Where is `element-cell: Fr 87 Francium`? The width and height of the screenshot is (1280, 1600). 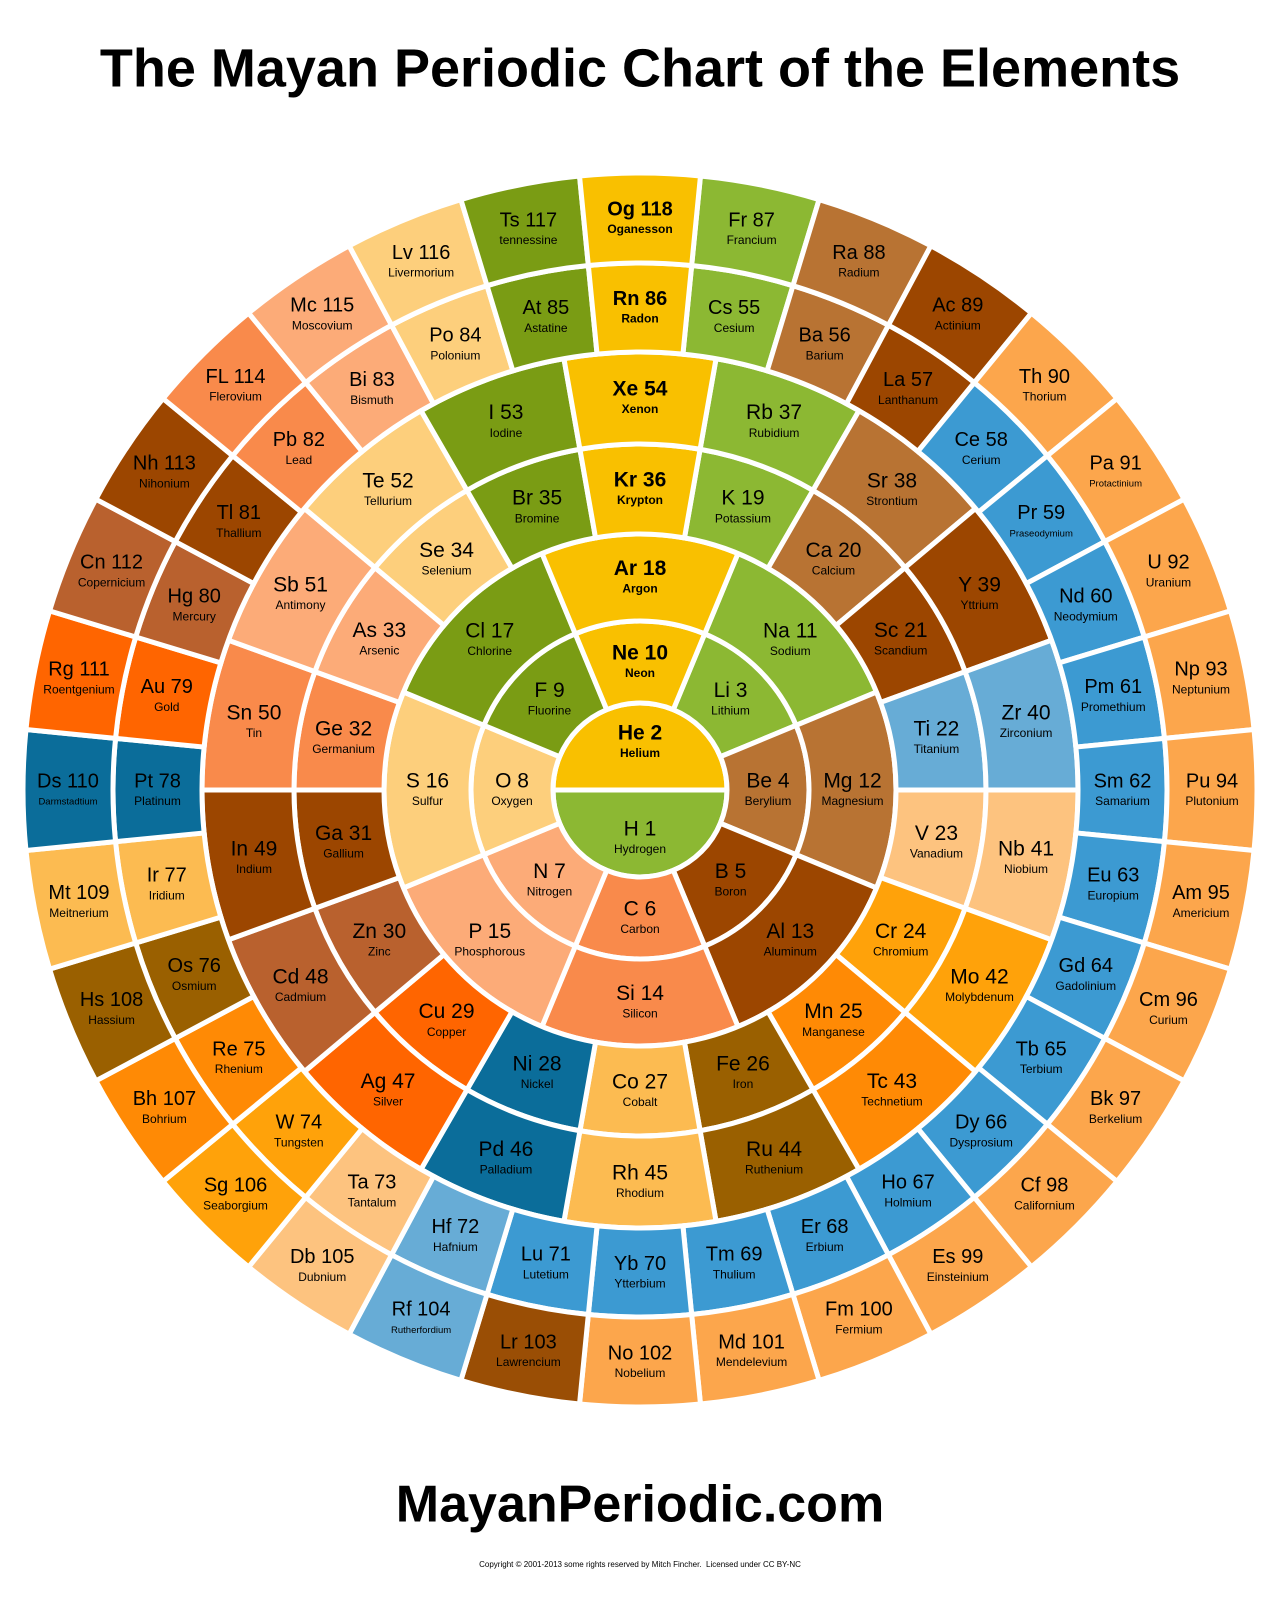
element-cell: Fr 87 Francium is located at coordinates (755, 231).